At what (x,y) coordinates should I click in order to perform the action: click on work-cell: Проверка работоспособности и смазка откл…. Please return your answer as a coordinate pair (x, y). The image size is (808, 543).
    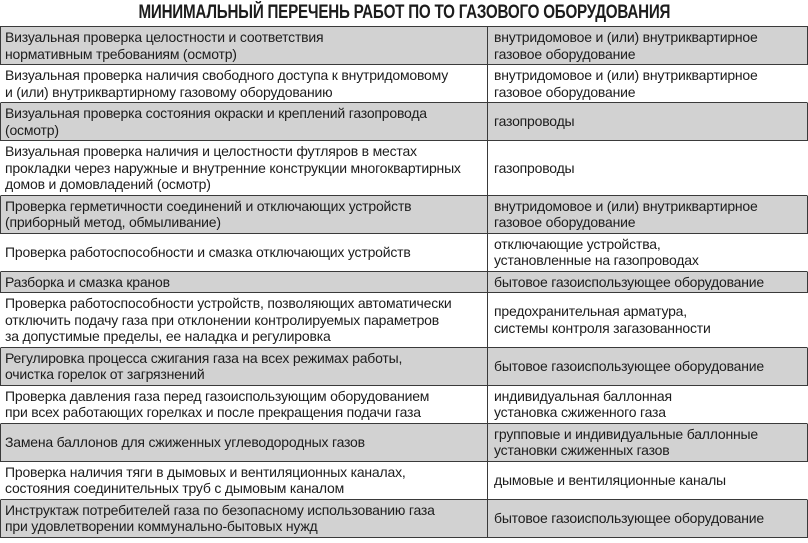
    Looking at the image, I should click on (244, 252).